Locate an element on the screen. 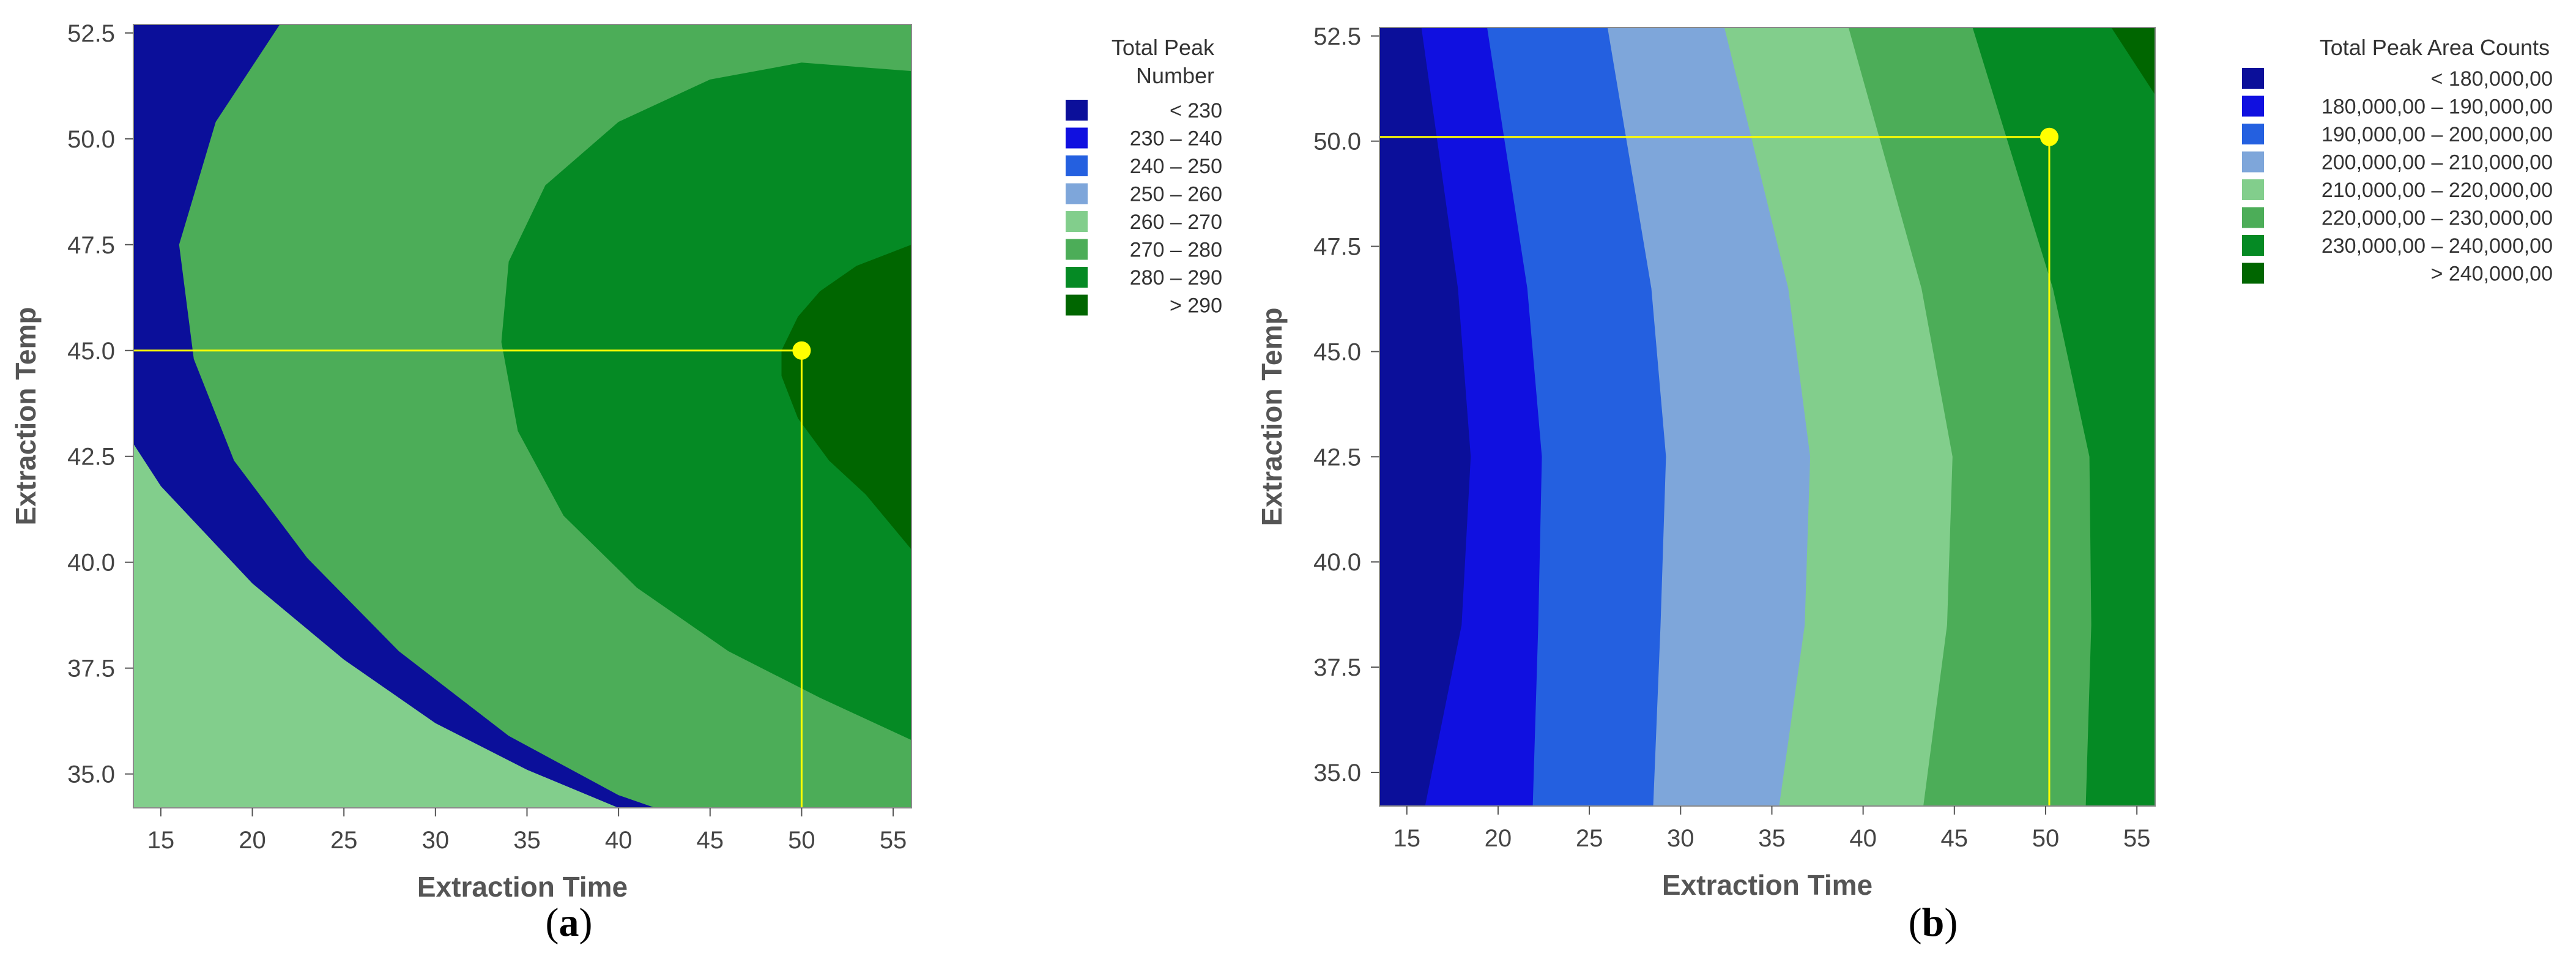 The height and width of the screenshot is (978, 2576). y-tick-label-a: 45.0 is located at coordinates (91, 351).